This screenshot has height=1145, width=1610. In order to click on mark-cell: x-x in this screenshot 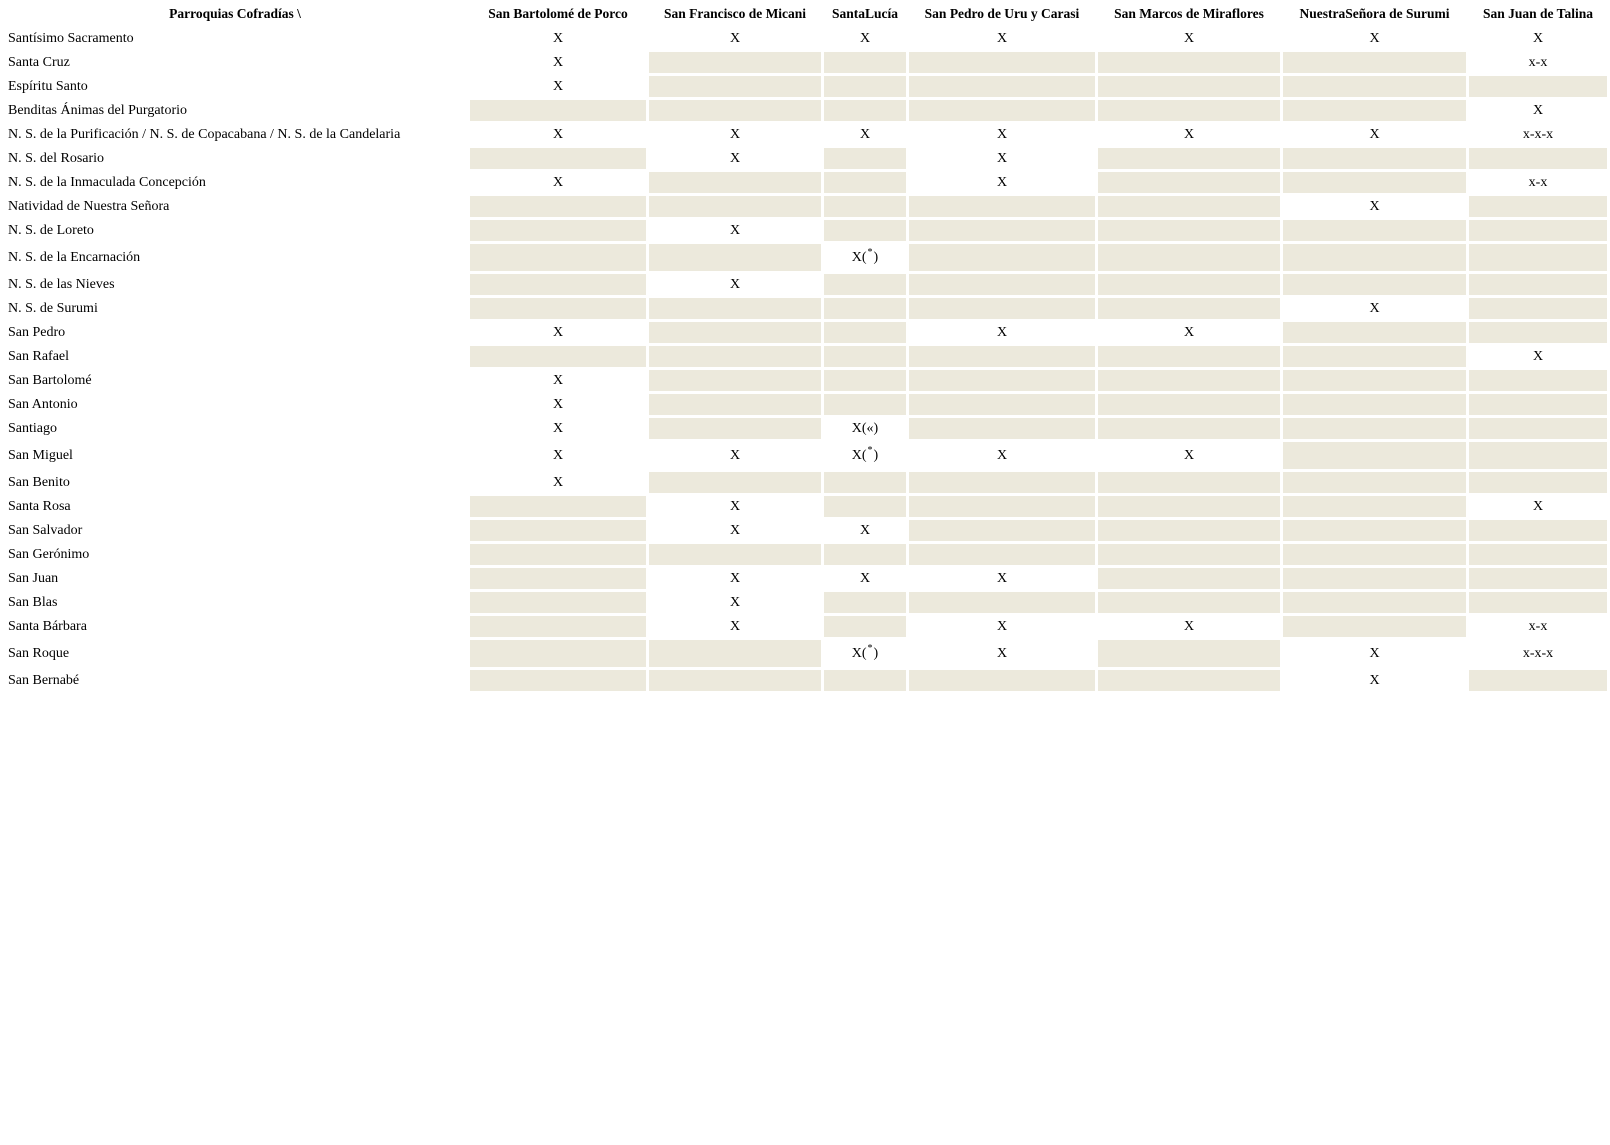, I will do `click(1538, 62)`.